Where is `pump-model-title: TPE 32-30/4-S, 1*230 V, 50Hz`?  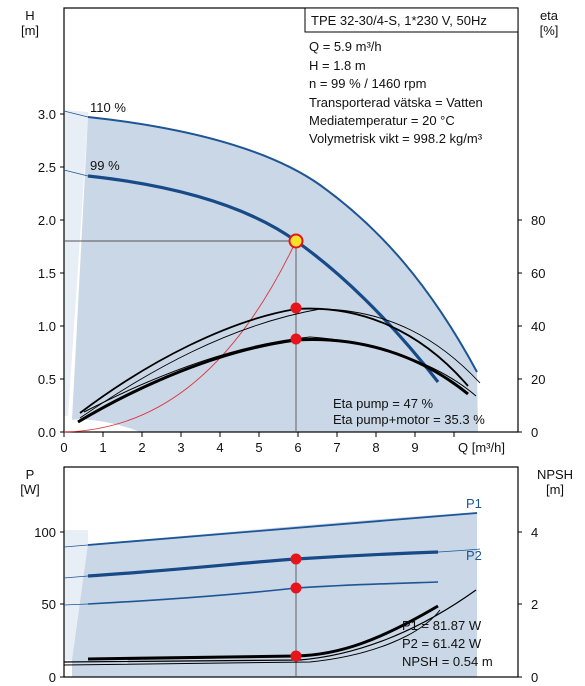 pump-model-title: TPE 32-30/4-S, 1*230 V, 50Hz is located at coordinates (399, 20).